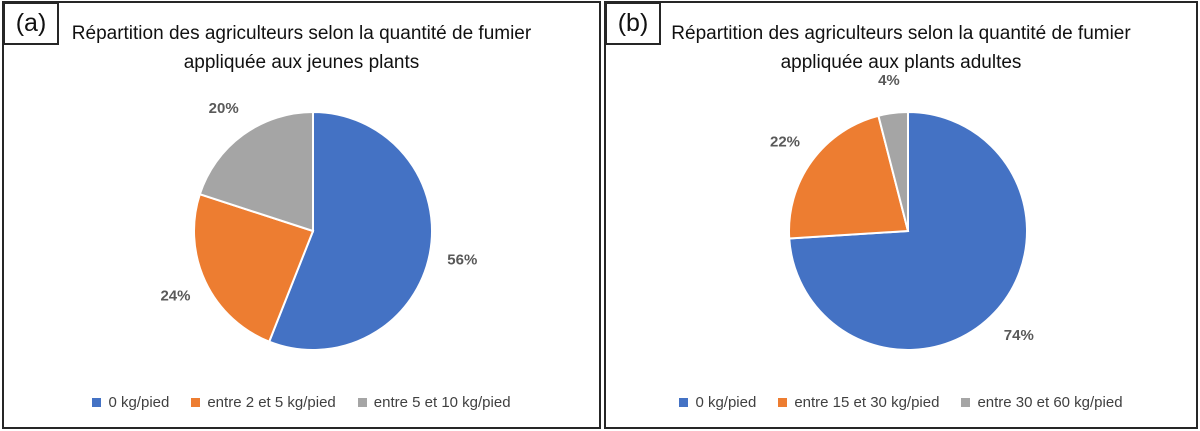  What do you see at coordinates (867, 402) in the screenshot?
I see `legend-label: entre 15 et 30 kg/pied` at bounding box center [867, 402].